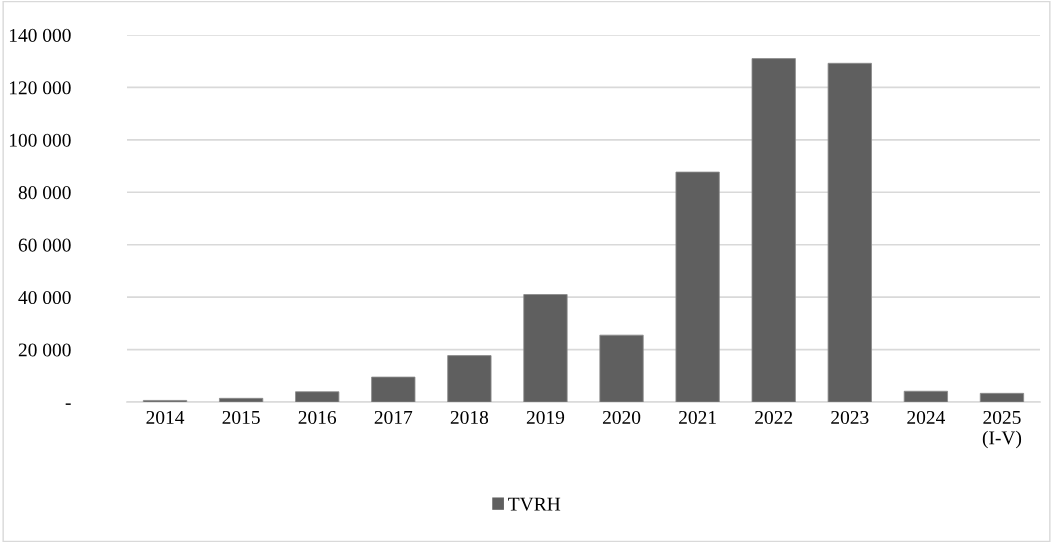 The width and height of the screenshot is (1053, 543). What do you see at coordinates (40, 88) in the screenshot?
I see `y-tick-label: 120 000` at bounding box center [40, 88].